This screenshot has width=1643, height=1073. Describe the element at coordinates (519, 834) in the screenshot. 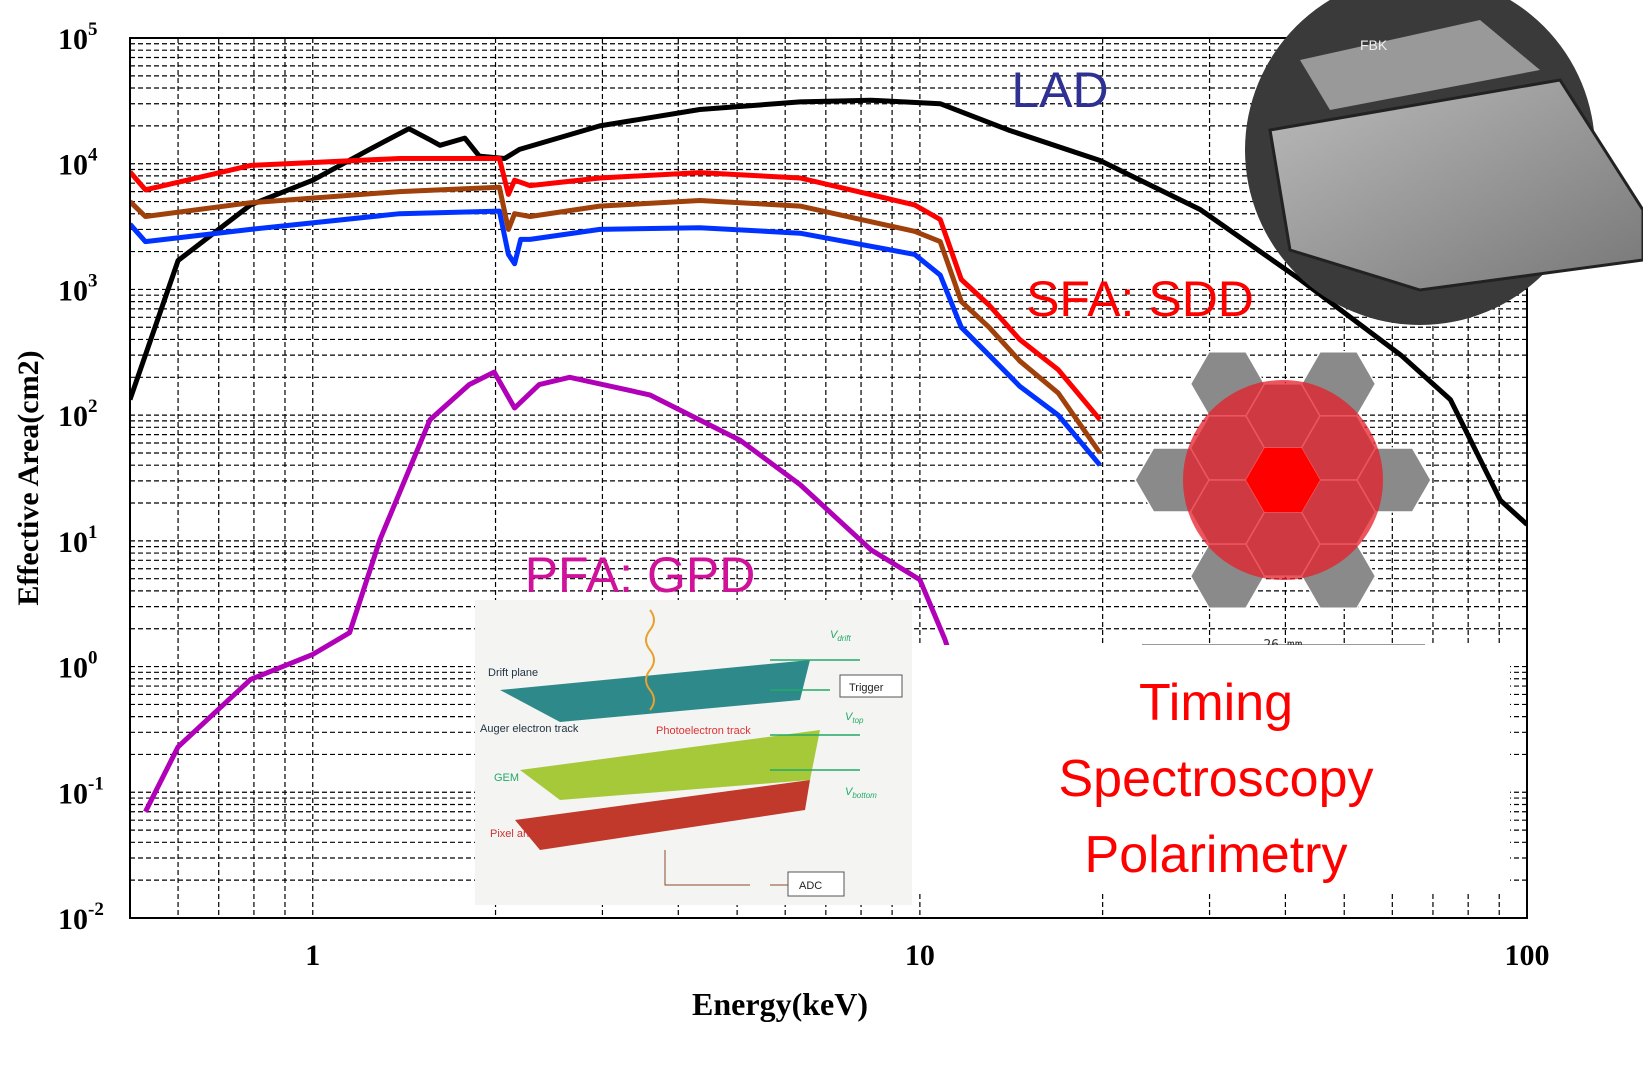

I see `gpd-label: Pixel anode` at that location.